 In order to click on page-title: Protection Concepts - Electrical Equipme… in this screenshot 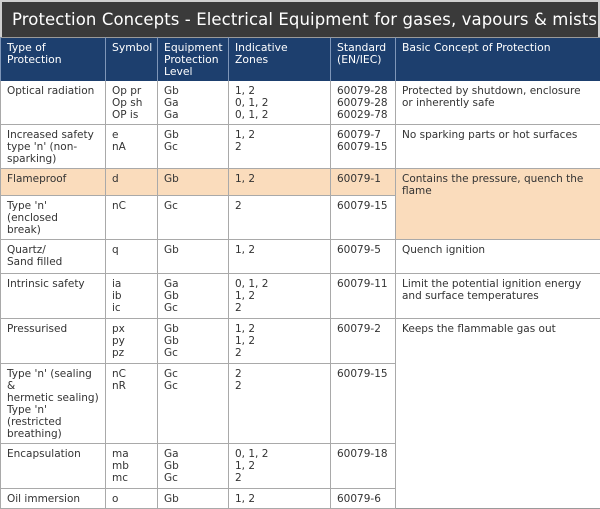, I will do `click(301, 19)`.